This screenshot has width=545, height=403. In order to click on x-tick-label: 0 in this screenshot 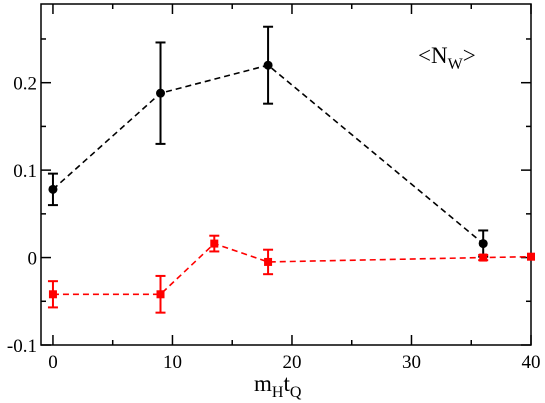, I will do `click(53, 362)`.